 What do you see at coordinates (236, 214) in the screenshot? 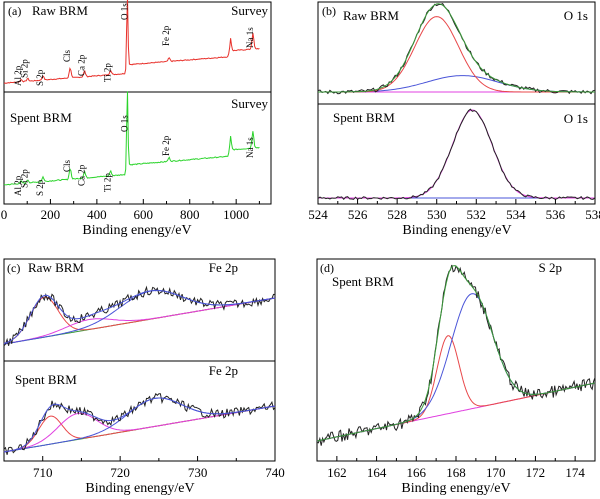
I see `x-tick-label: 1000` at bounding box center [236, 214].